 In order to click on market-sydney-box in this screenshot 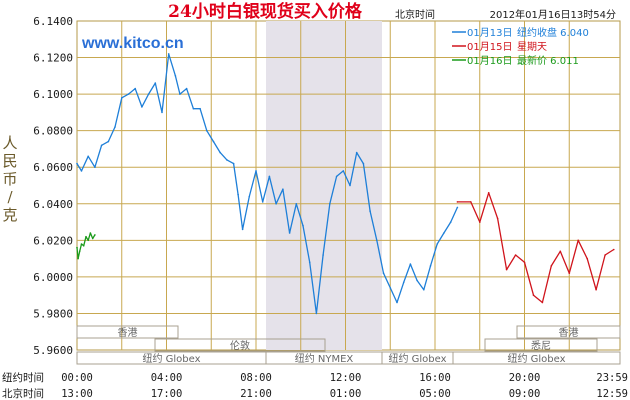, I will do `click(541, 345)`.